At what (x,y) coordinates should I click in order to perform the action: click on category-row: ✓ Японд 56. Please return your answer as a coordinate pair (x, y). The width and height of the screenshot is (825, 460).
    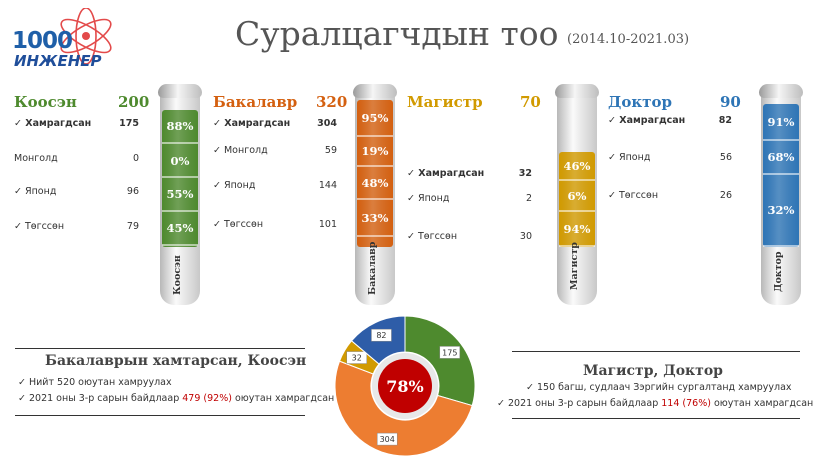
    Looking at the image, I should click on (674, 159).